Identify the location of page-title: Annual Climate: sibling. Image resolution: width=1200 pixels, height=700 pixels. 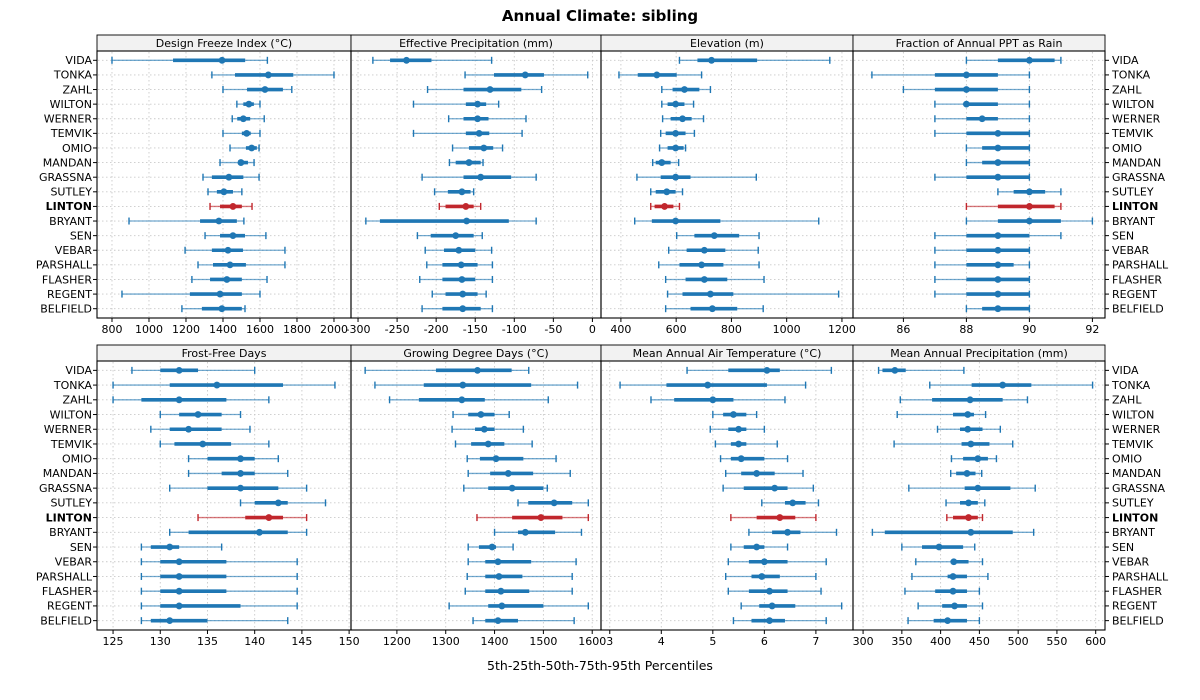
(600, 16).